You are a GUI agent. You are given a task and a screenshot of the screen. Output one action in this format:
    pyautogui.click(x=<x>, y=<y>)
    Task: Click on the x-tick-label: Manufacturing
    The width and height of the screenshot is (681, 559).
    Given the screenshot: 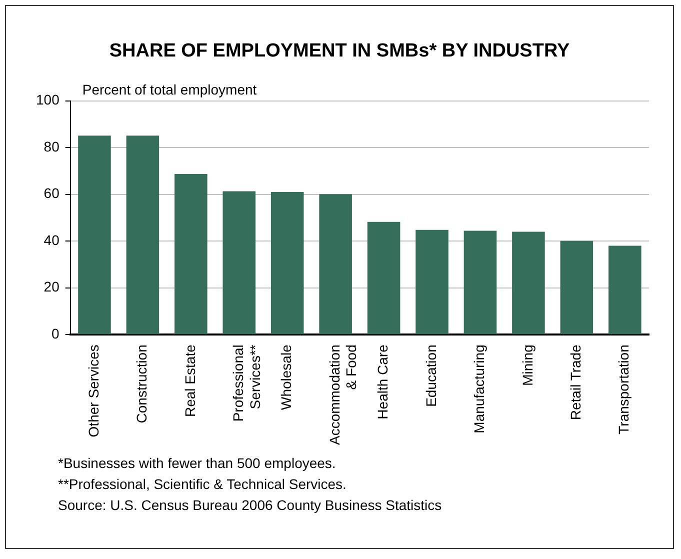 What is the action you would take?
    pyautogui.click(x=479, y=389)
    